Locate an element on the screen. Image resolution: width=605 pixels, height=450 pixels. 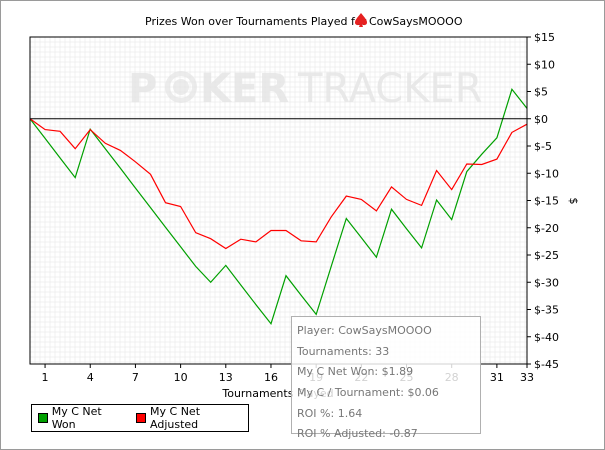
chart-title: Prizes Won over Tournaments Played for is located at coordinates (256, 21).